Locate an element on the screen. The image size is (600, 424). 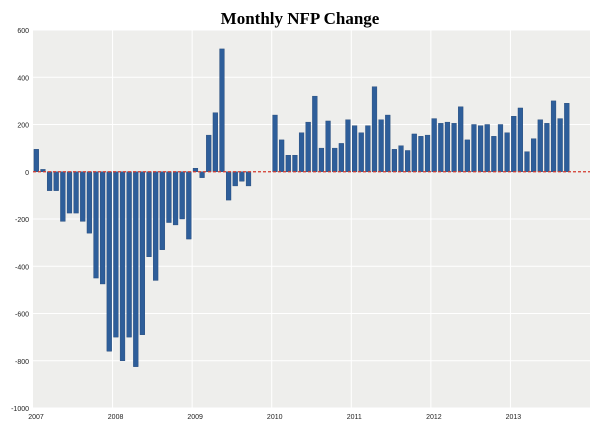
x-tick-label: 2013 is located at coordinates (514, 417).